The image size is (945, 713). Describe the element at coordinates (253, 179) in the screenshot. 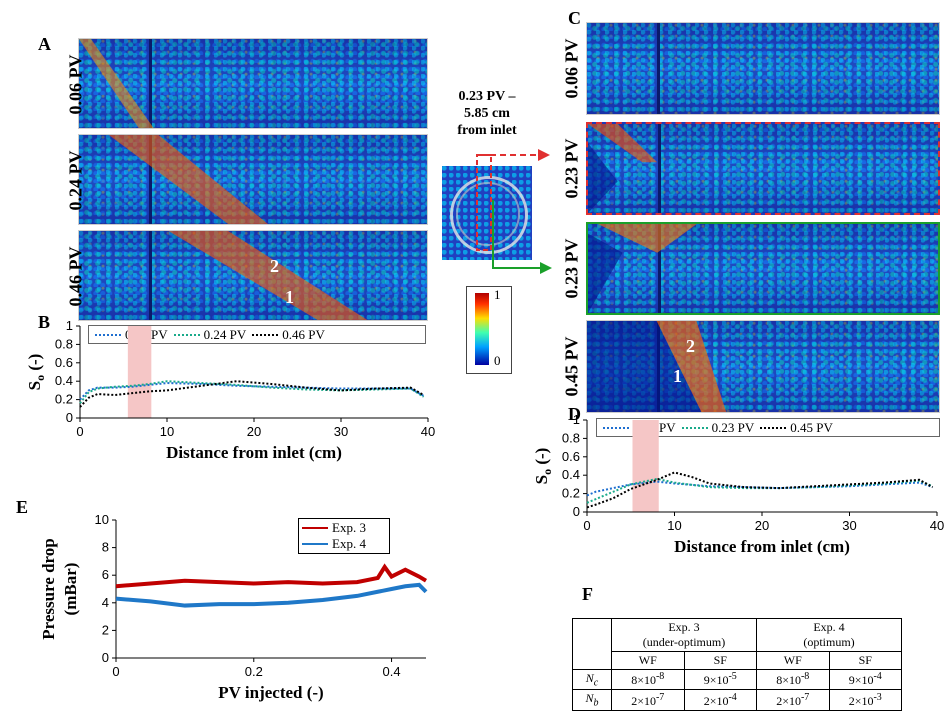

I see `ct-image-a2` at that location.